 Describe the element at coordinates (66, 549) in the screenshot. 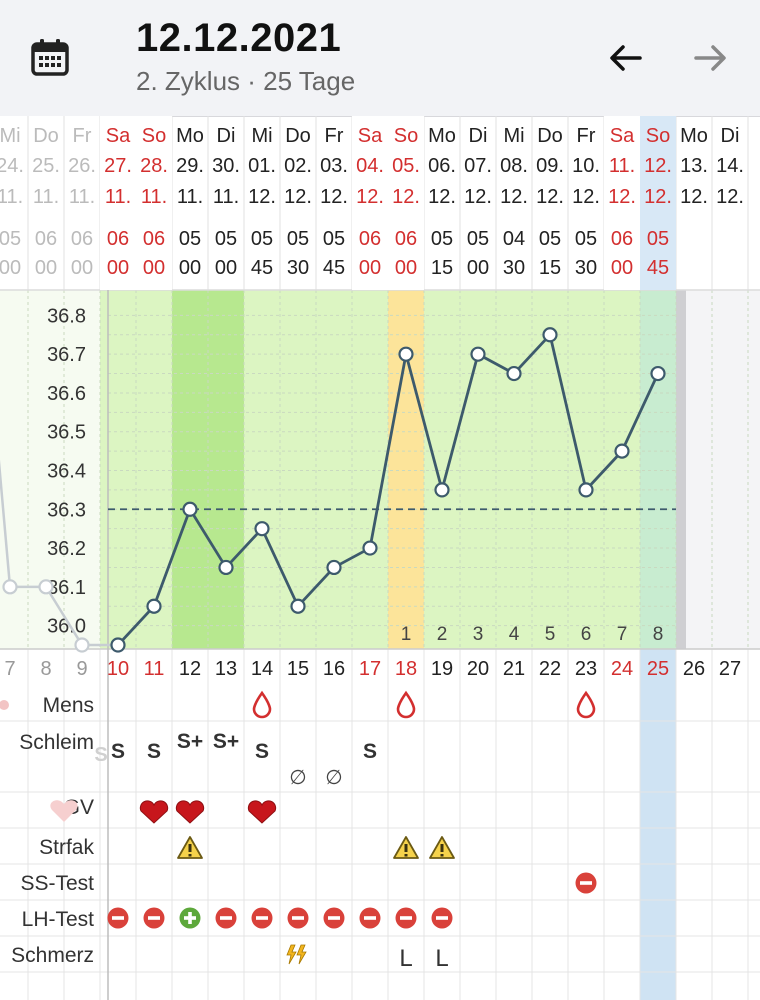

I see `y-tick-label: 36.2` at that location.